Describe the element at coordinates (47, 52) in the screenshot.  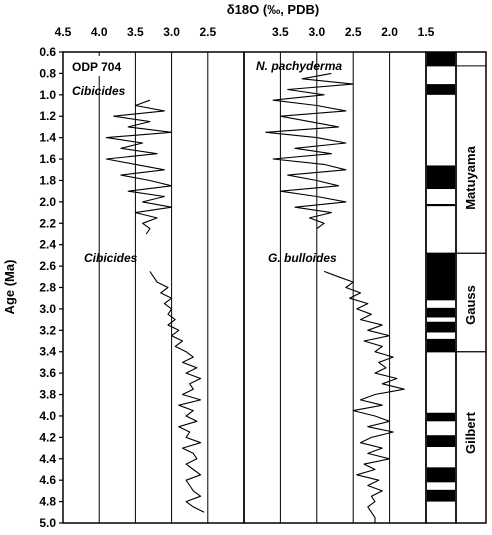
I see `y-tick-label: 0.6` at that location.